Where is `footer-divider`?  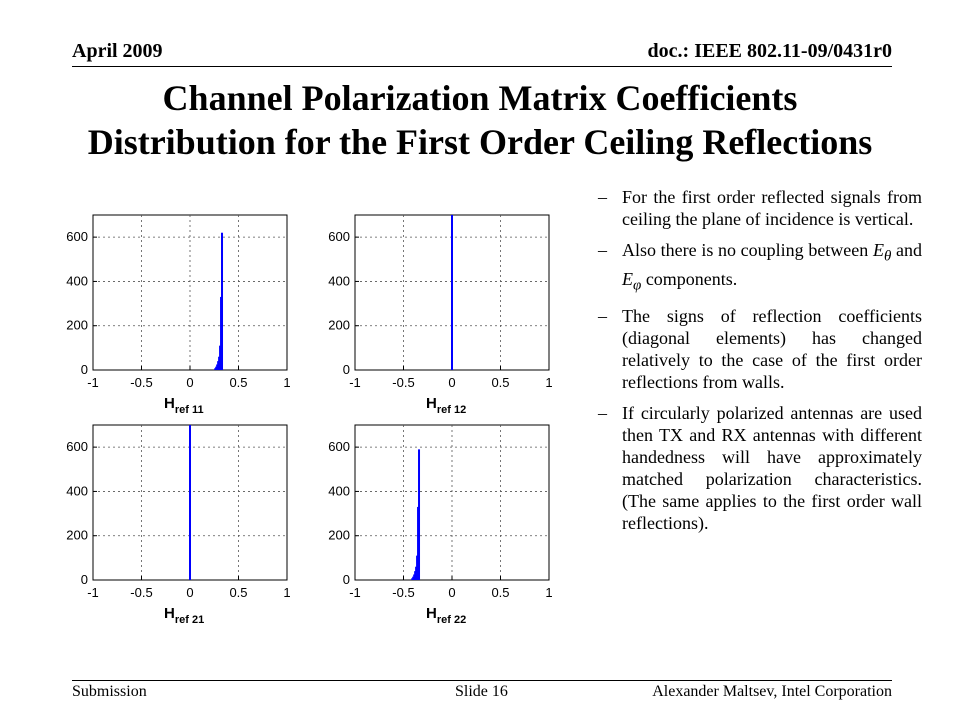
footer-divider is located at coordinates (482, 680).